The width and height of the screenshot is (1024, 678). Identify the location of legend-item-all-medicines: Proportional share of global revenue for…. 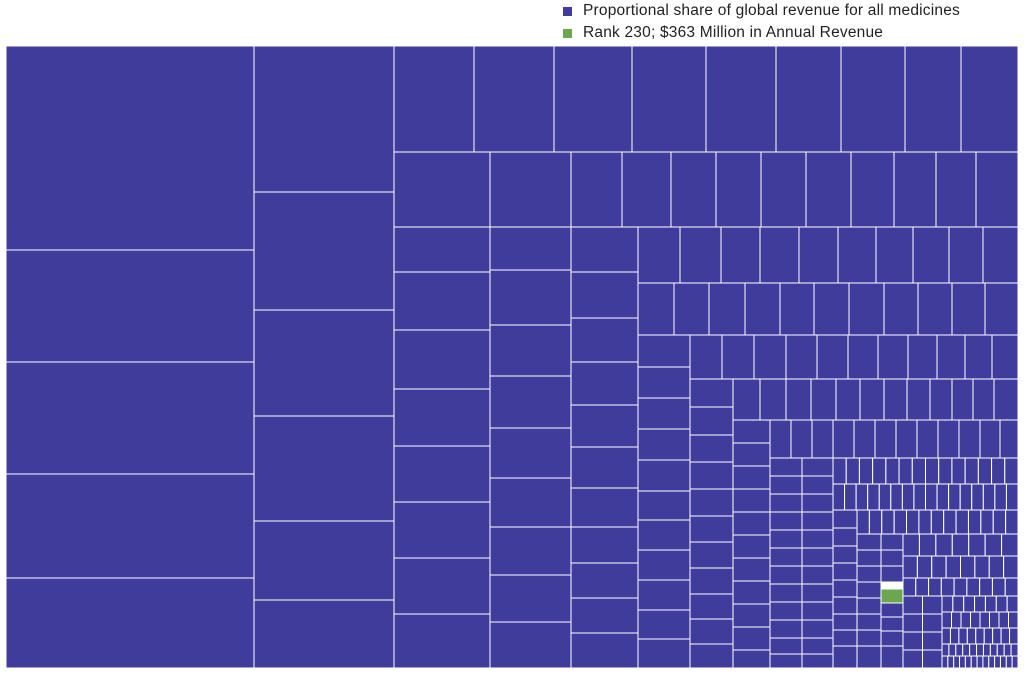
(788, 11).